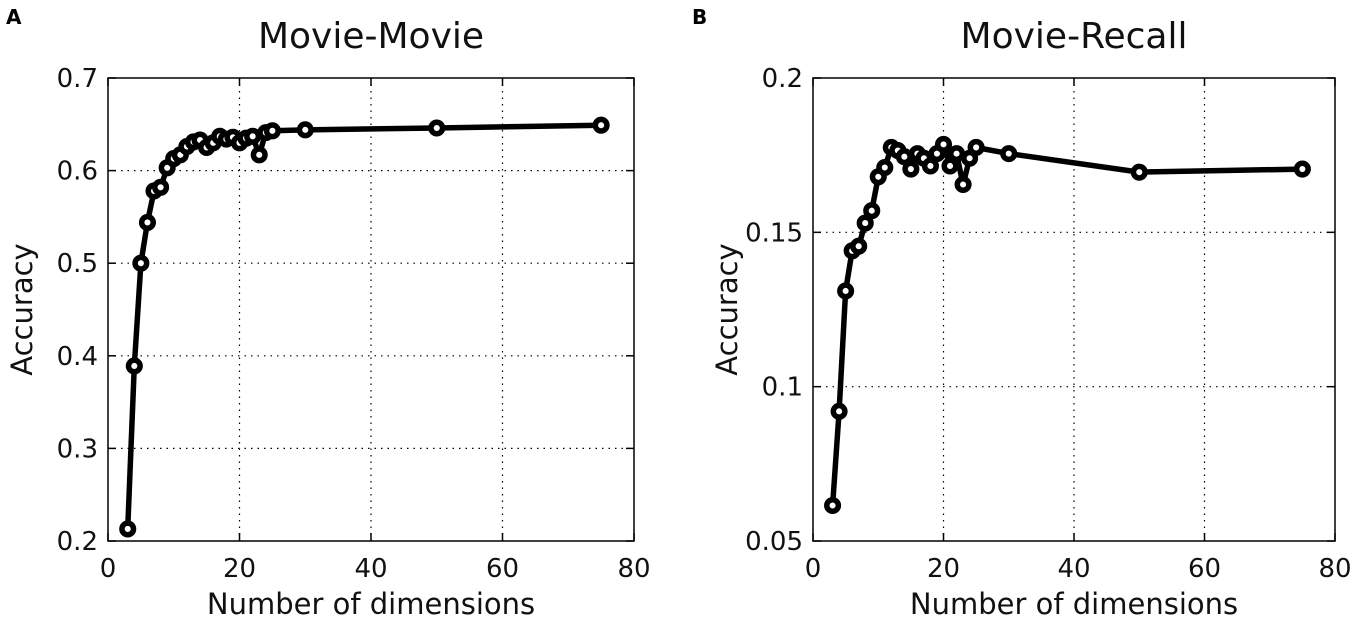 The width and height of the screenshot is (1370, 622). What do you see at coordinates (1074, 604) in the screenshot?
I see `panel-b-x-axis-label: Number of dimensions` at bounding box center [1074, 604].